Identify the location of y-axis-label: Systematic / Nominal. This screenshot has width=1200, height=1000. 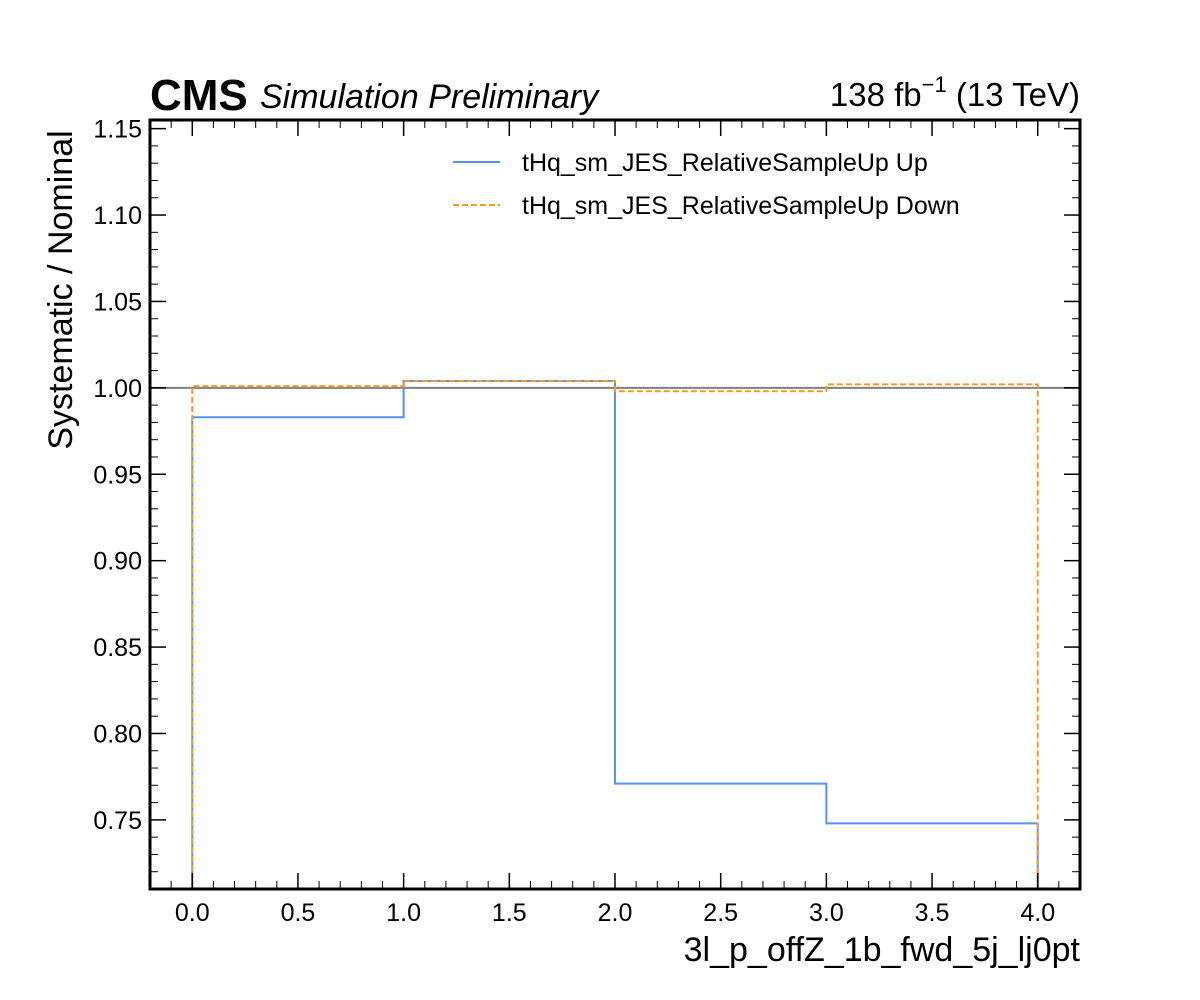
(61, 289).